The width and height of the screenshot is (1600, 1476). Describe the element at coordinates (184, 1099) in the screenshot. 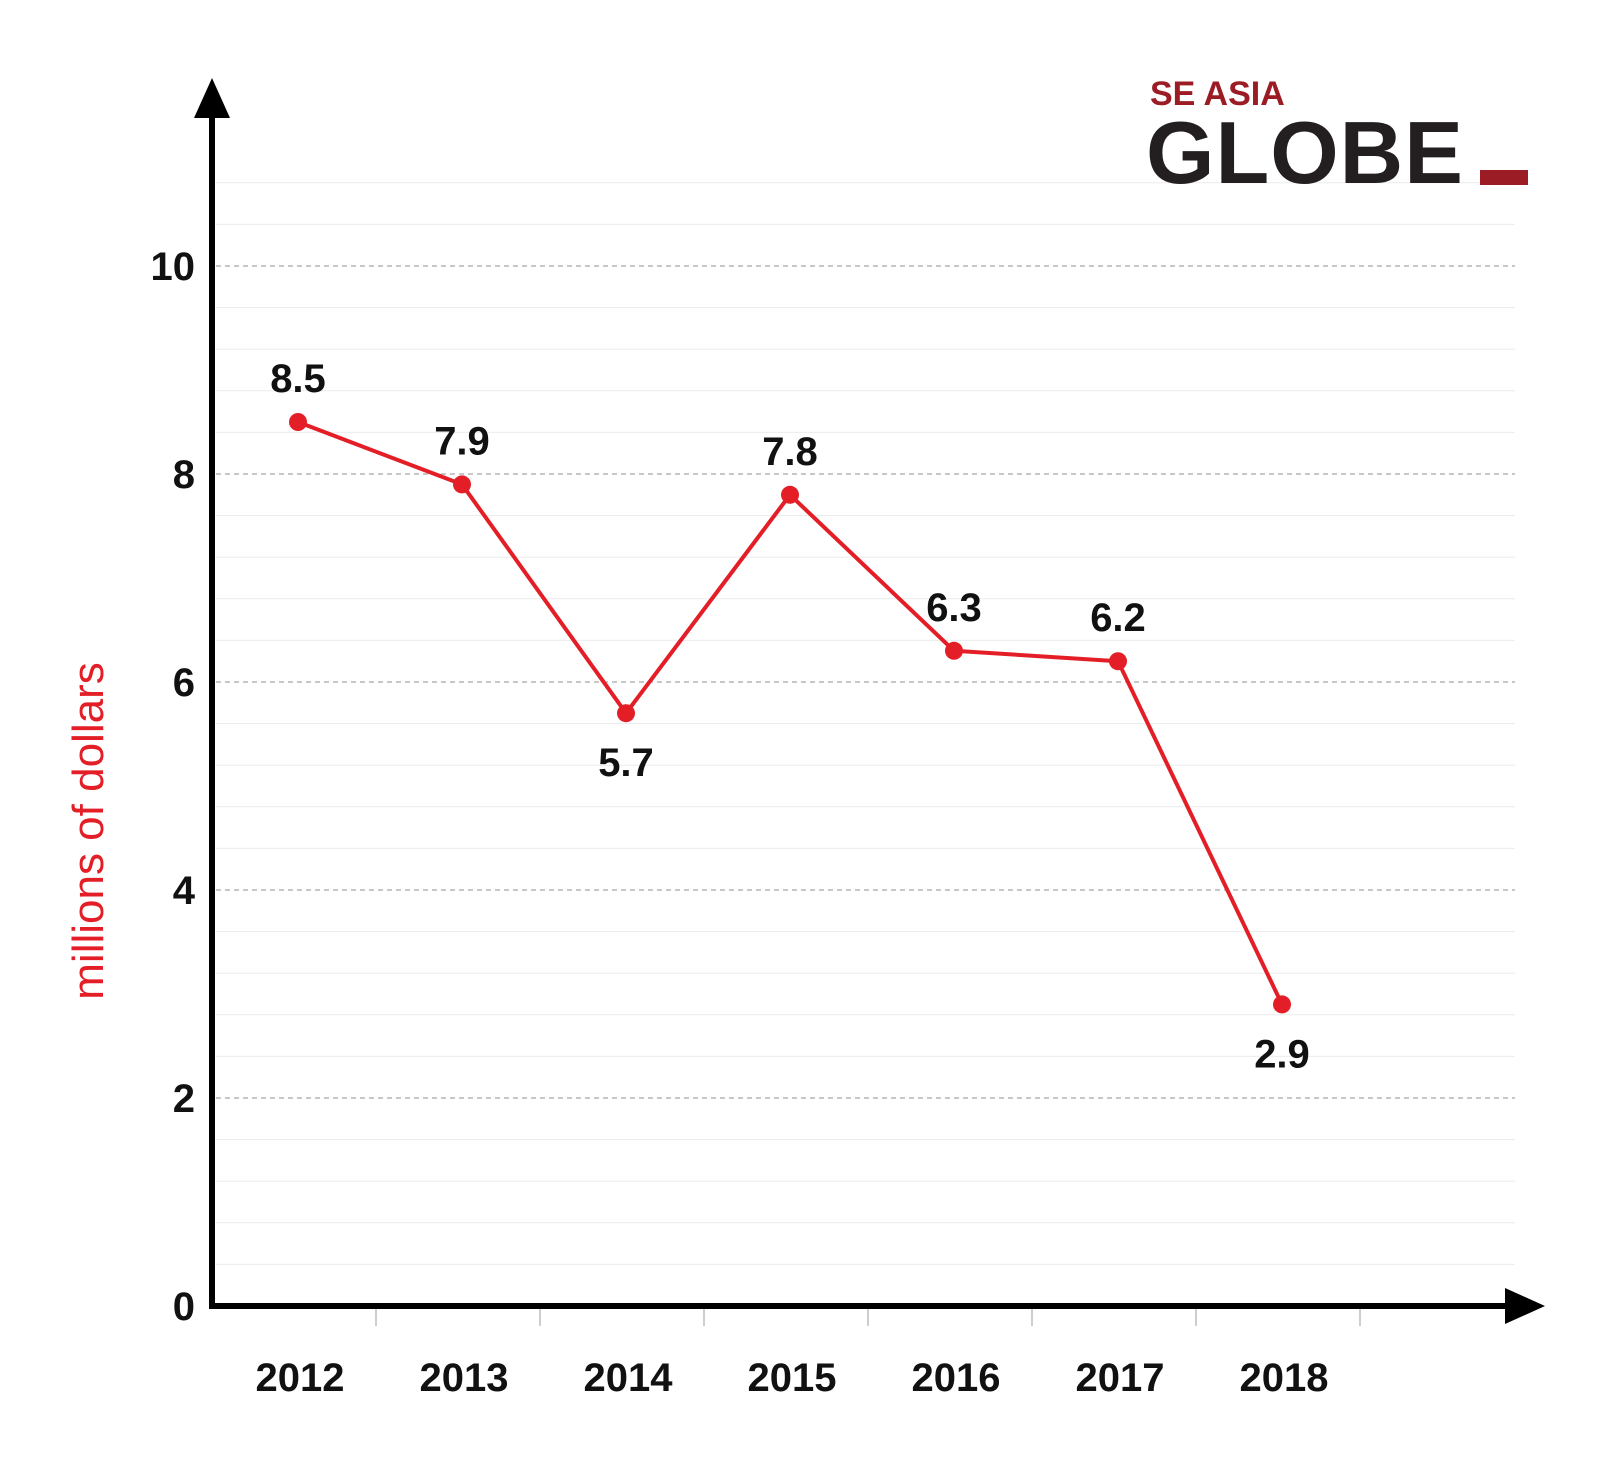

I see `y-tick-label: 2` at that location.